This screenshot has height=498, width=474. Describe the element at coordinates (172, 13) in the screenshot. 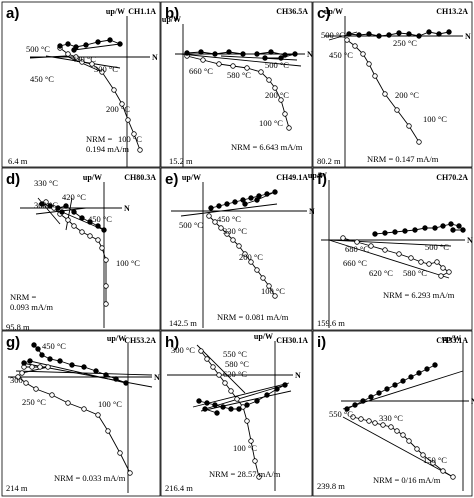

I see `panel-letter: b)` at that location.